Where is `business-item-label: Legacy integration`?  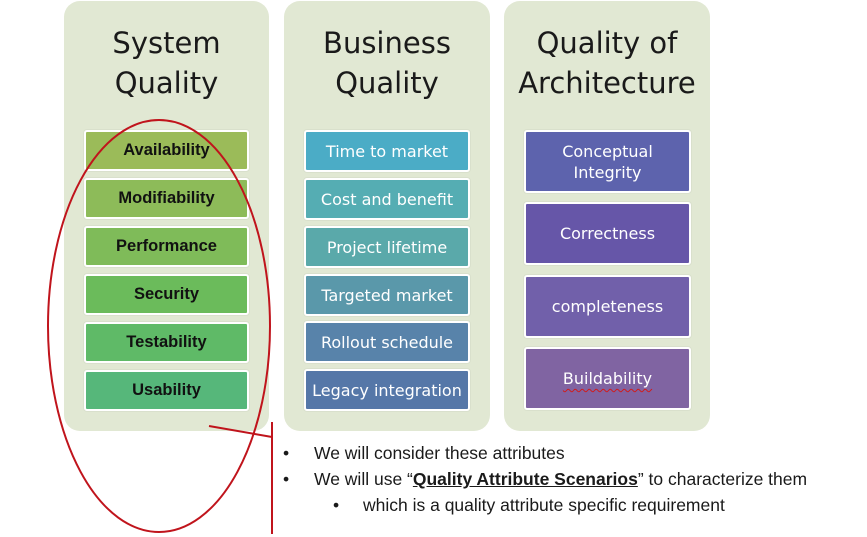 business-item-label: Legacy integration is located at coordinates (387, 390).